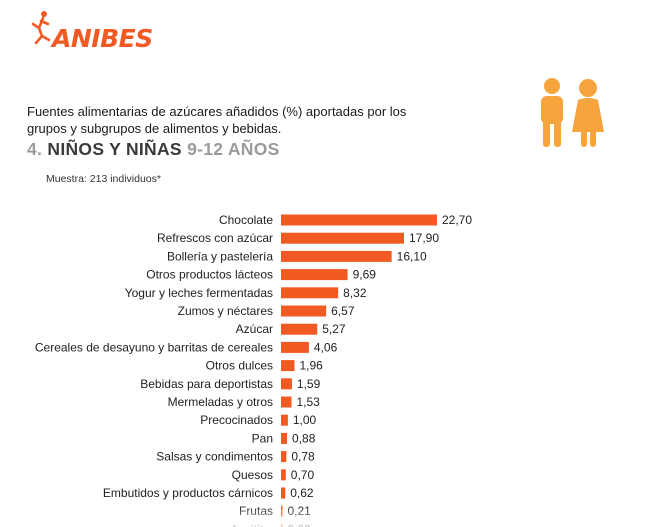 The width and height of the screenshot is (650, 527). I want to click on heading-number: 4., so click(35, 149).